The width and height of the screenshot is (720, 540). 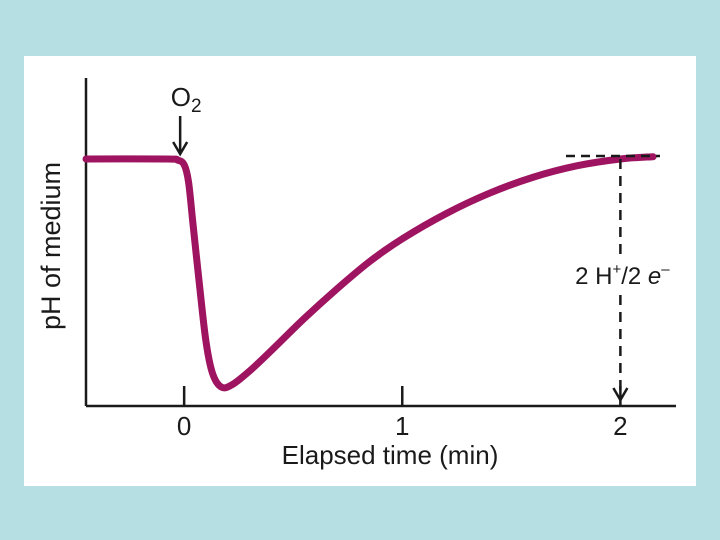 What do you see at coordinates (186, 99) in the screenshot?
I see `o2-annotation: O2` at bounding box center [186, 99].